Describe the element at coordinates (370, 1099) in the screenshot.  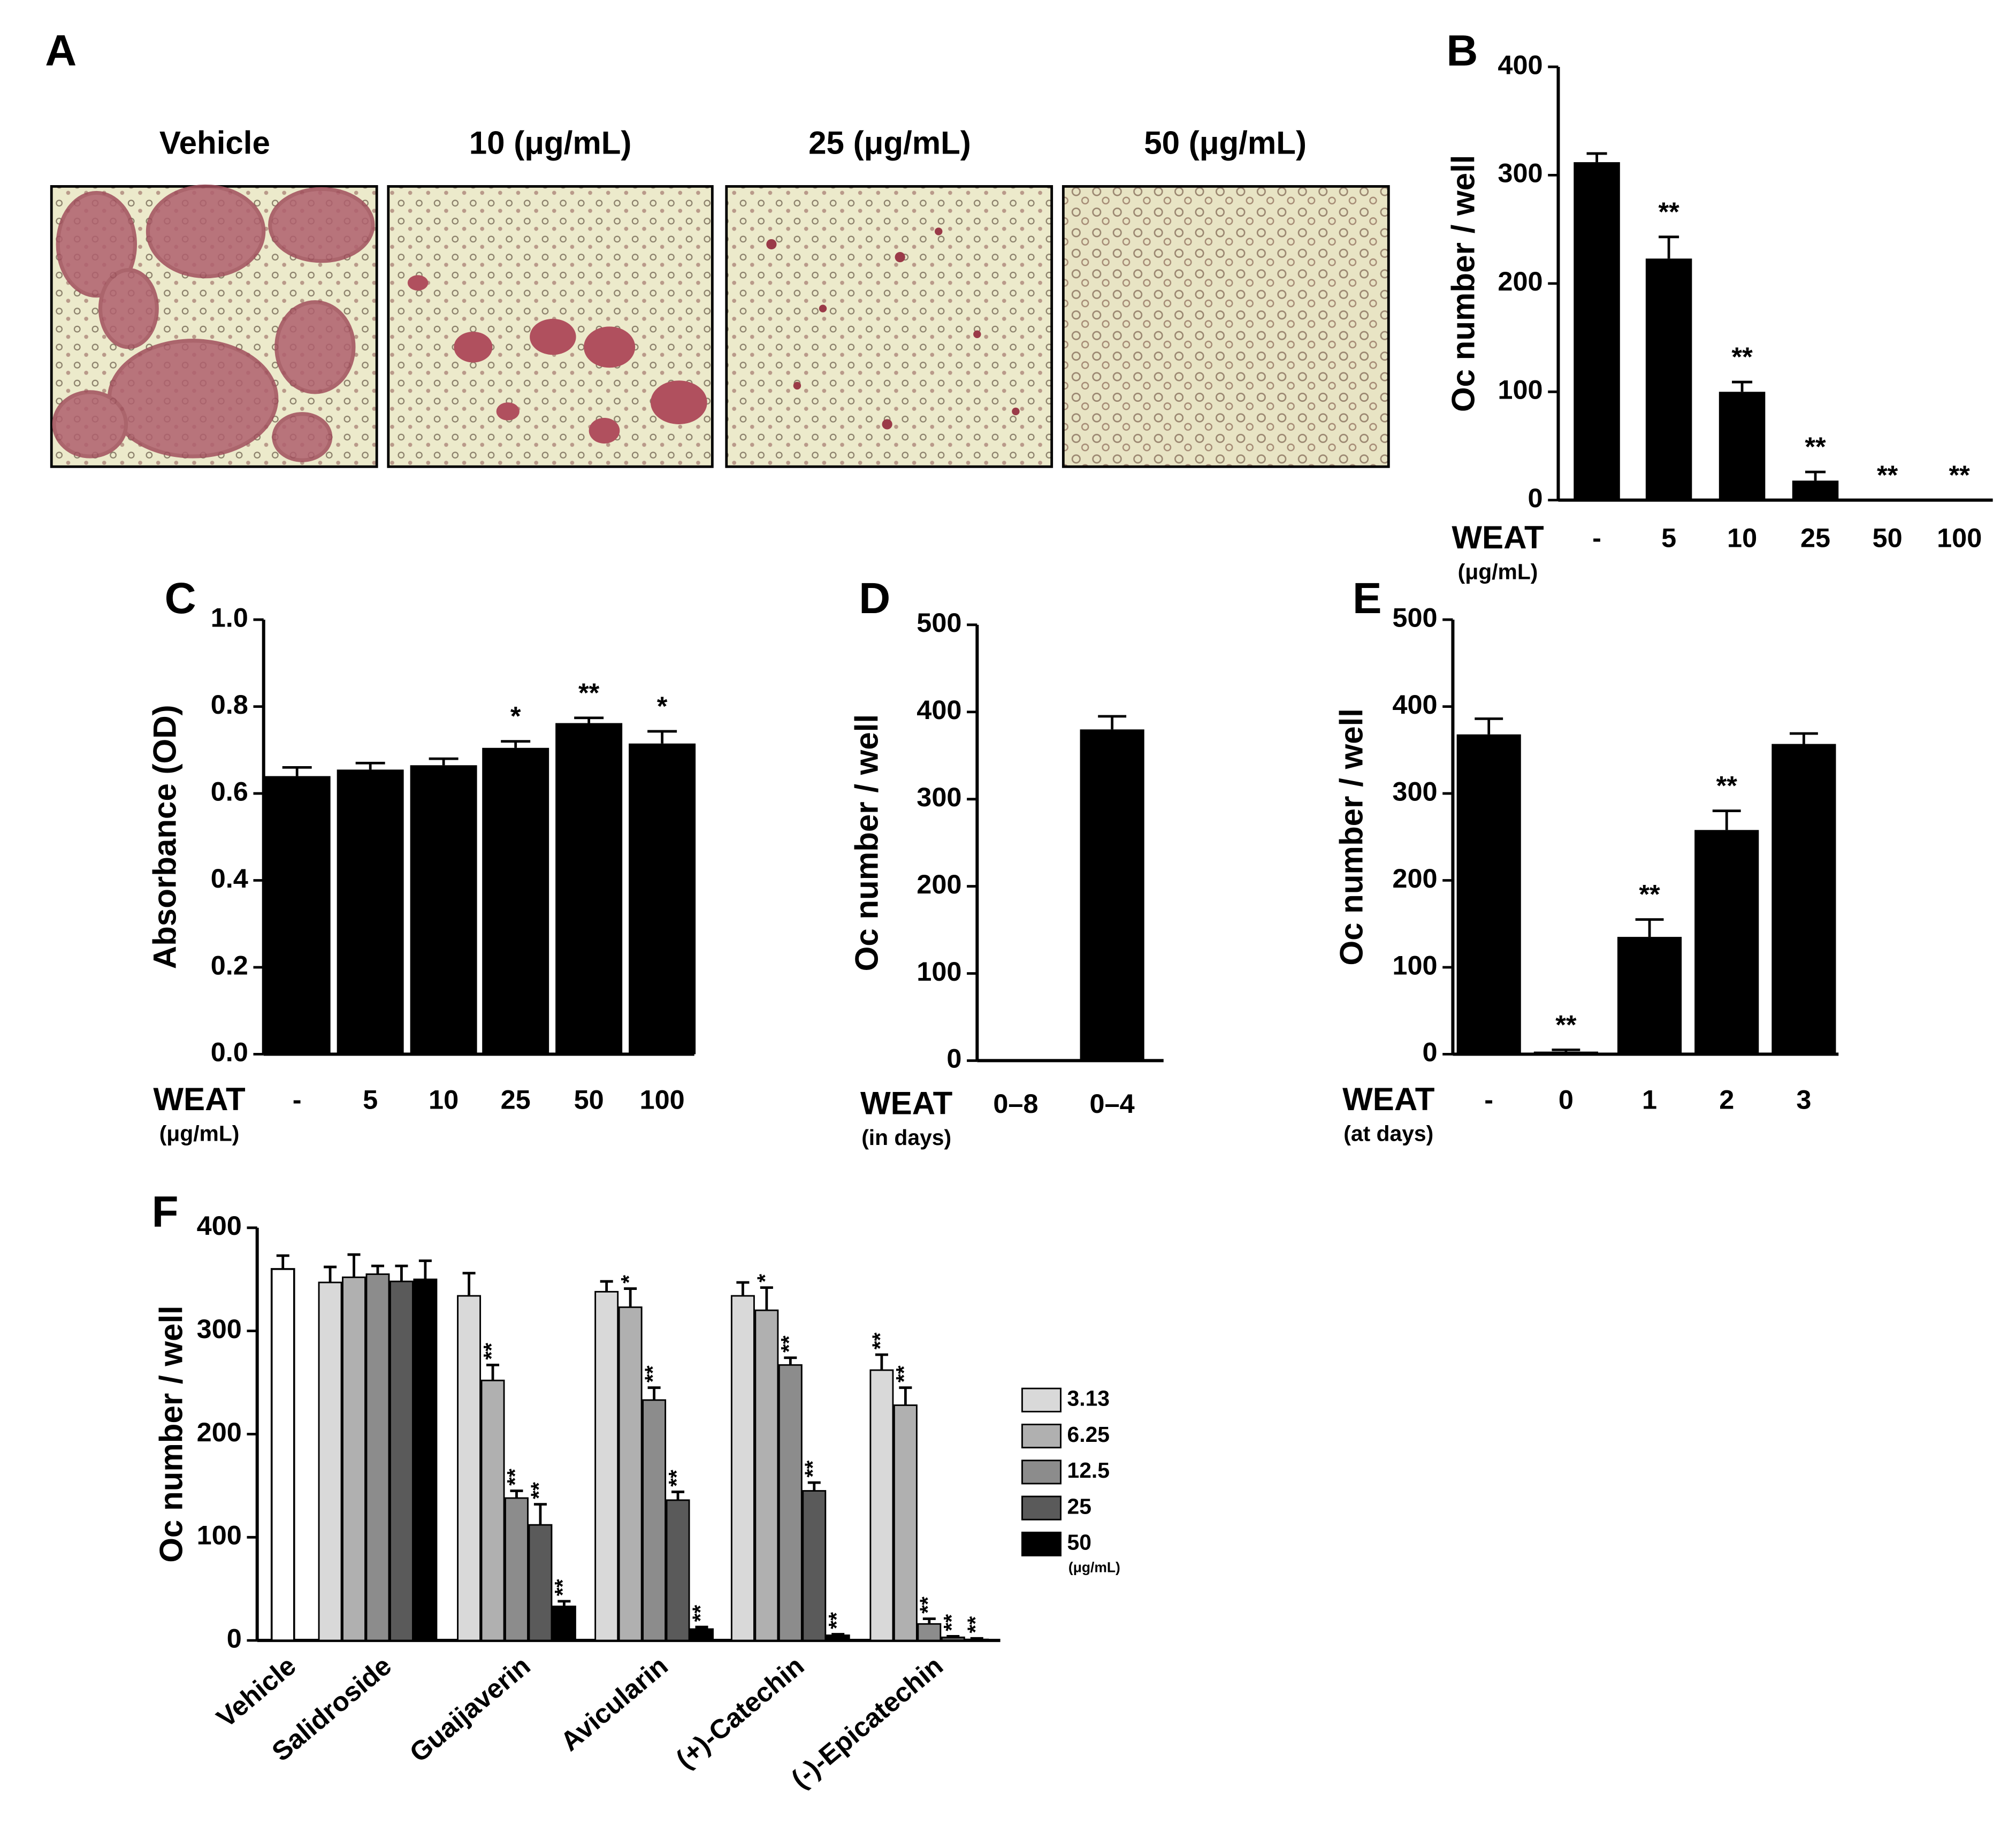
I see `x-tick-label: 5` at that location.